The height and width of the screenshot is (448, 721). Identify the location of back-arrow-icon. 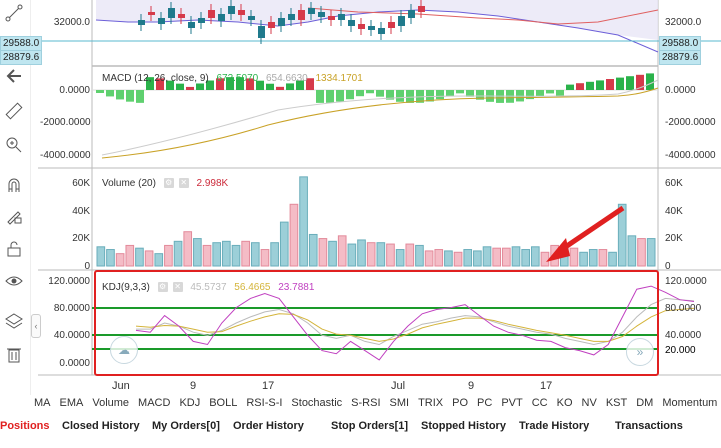
(14, 76).